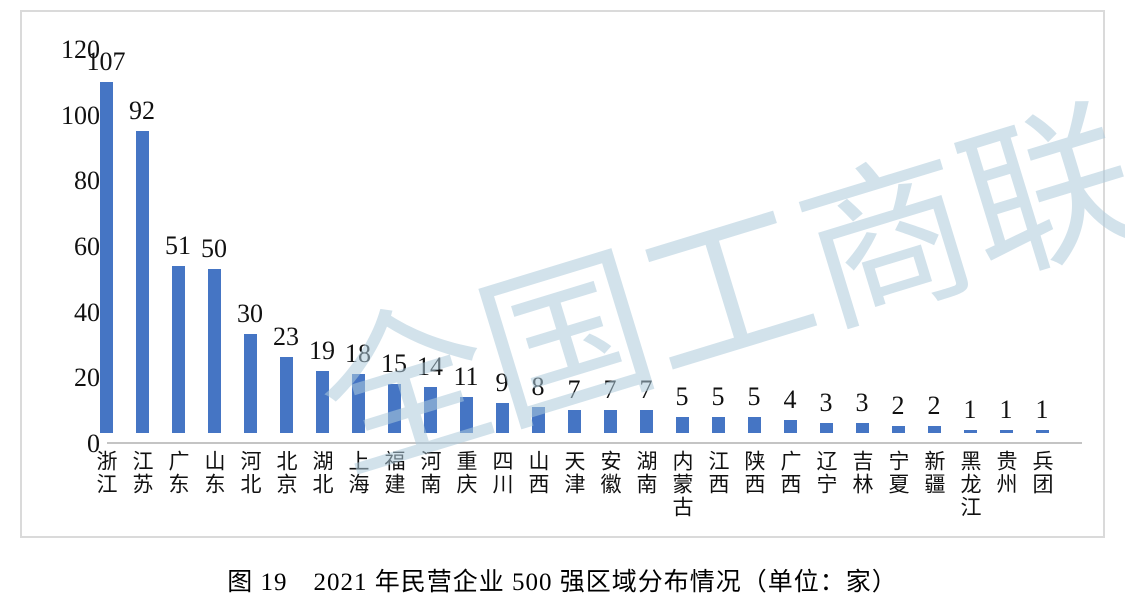 This screenshot has width=1125, height=608. I want to click on y-tick-label: 80, so click(87, 181).